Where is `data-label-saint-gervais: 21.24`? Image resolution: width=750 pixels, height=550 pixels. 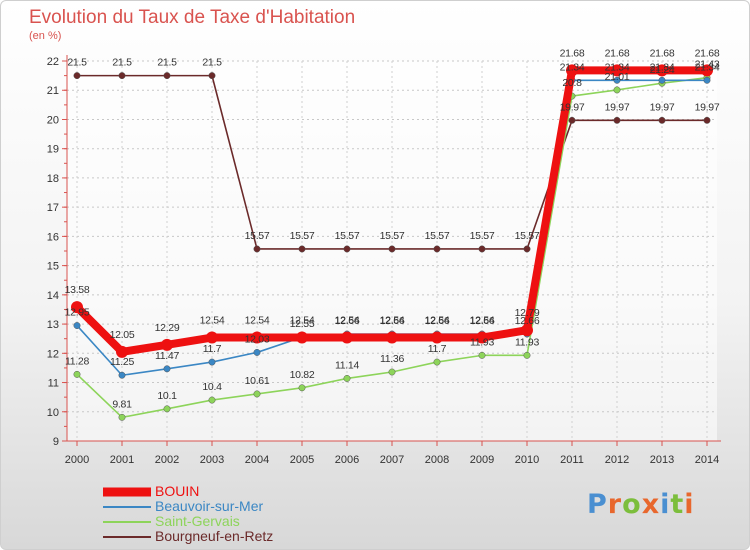
data-label-saint-gervais: 21.24 is located at coordinates (662, 70).